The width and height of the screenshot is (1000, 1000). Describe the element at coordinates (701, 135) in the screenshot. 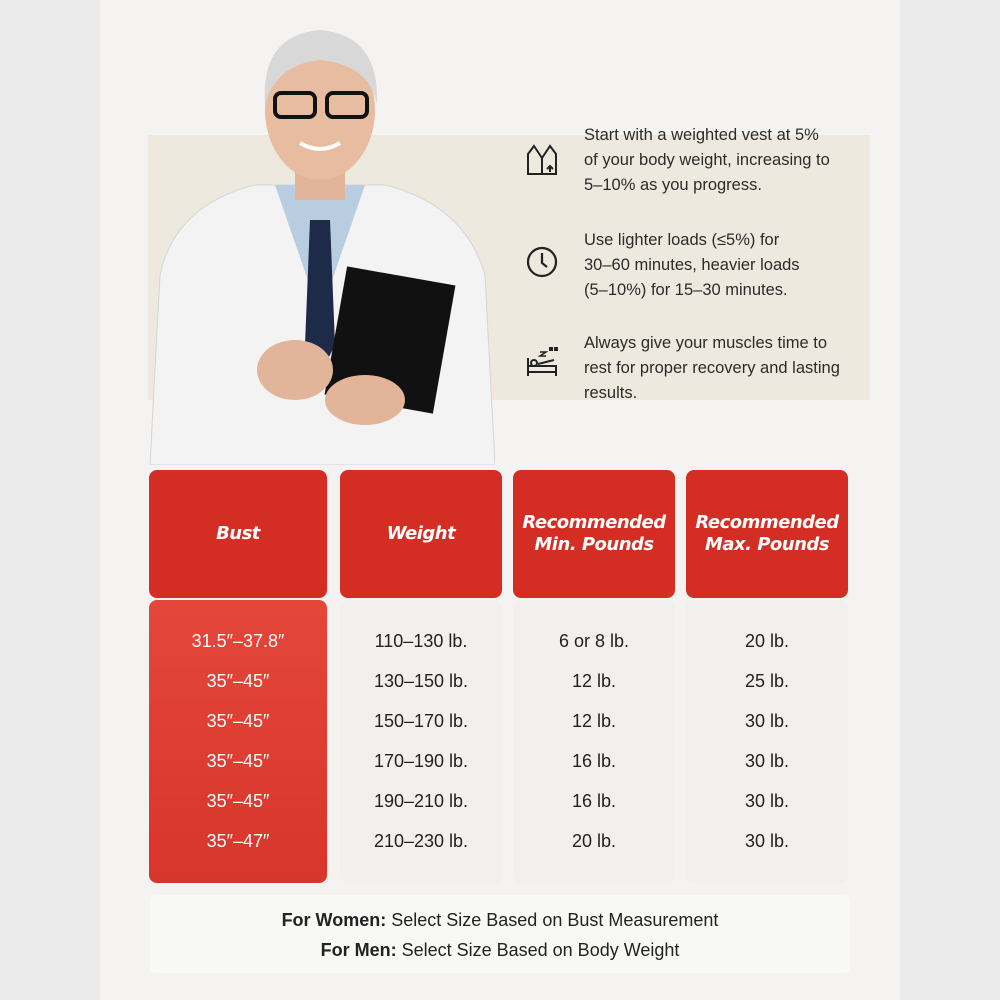

I see `tip-line: Start with a weighted vest at 5%` at that location.